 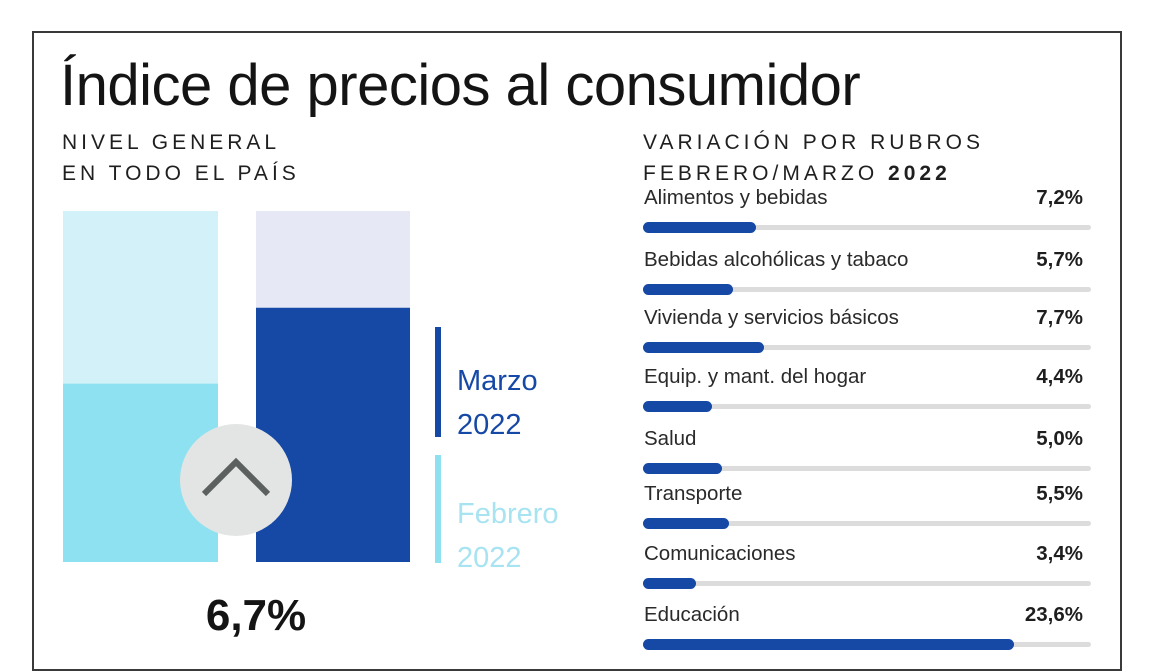 What do you see at coordinates (438, 382) in the screenshot?
I see `legend-marzo-swatch` at bounding box center [438, 382].